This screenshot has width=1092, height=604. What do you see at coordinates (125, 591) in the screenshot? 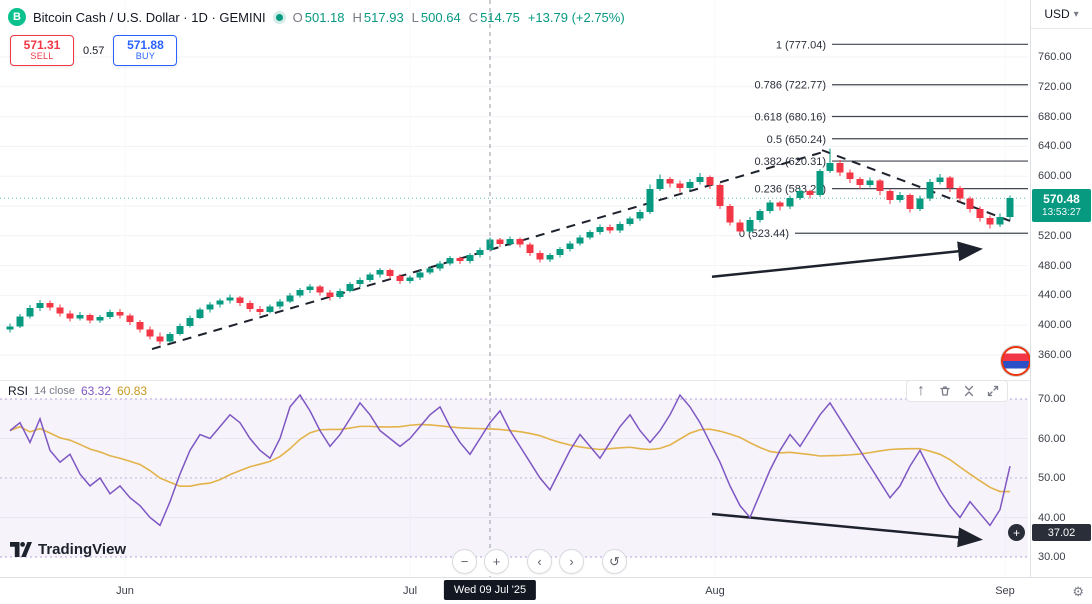
I see `time-tick-label: Jun` at bounding box center [125, 591].